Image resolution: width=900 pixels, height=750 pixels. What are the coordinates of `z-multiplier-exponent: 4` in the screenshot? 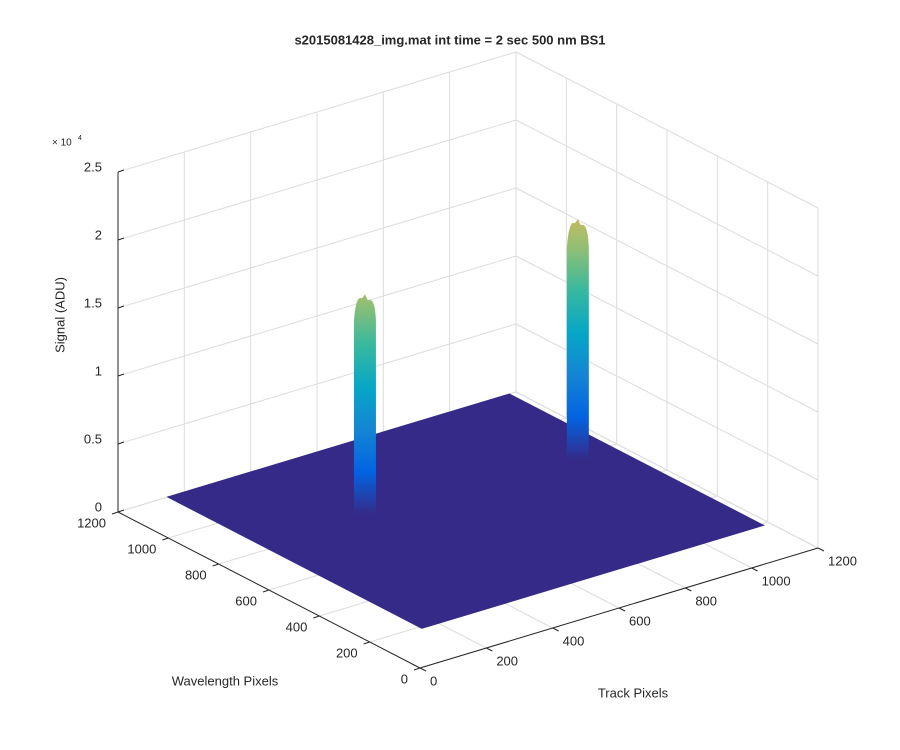 It's located at (80, 138).